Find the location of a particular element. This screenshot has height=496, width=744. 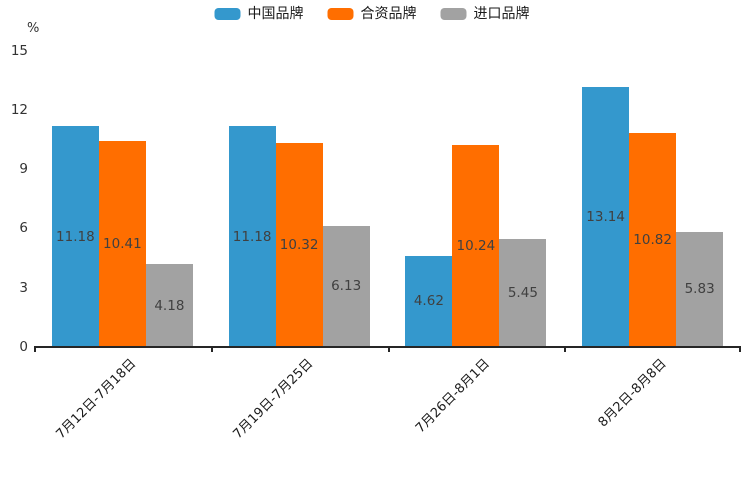

bar-value-label: 10.41 is located at coordinates (122, 244).